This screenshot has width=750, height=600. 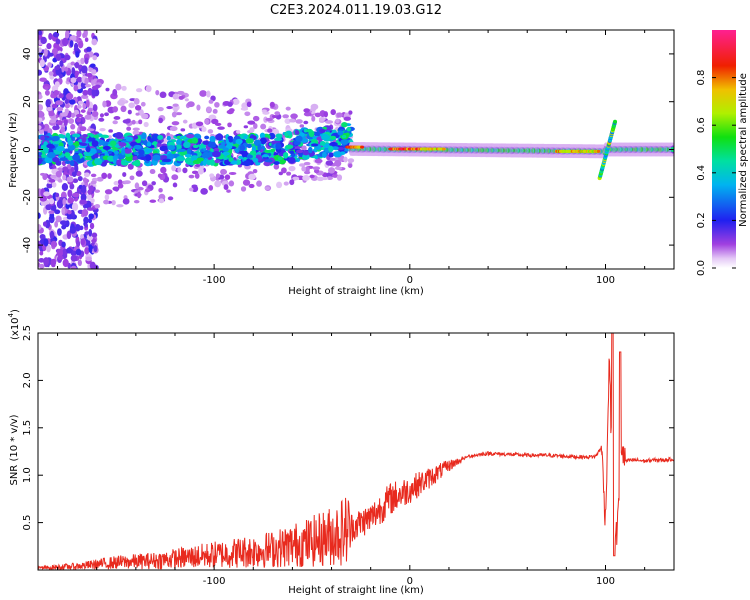 I want to click on y-tick-label: 0.5, so click(x=27, y=523).